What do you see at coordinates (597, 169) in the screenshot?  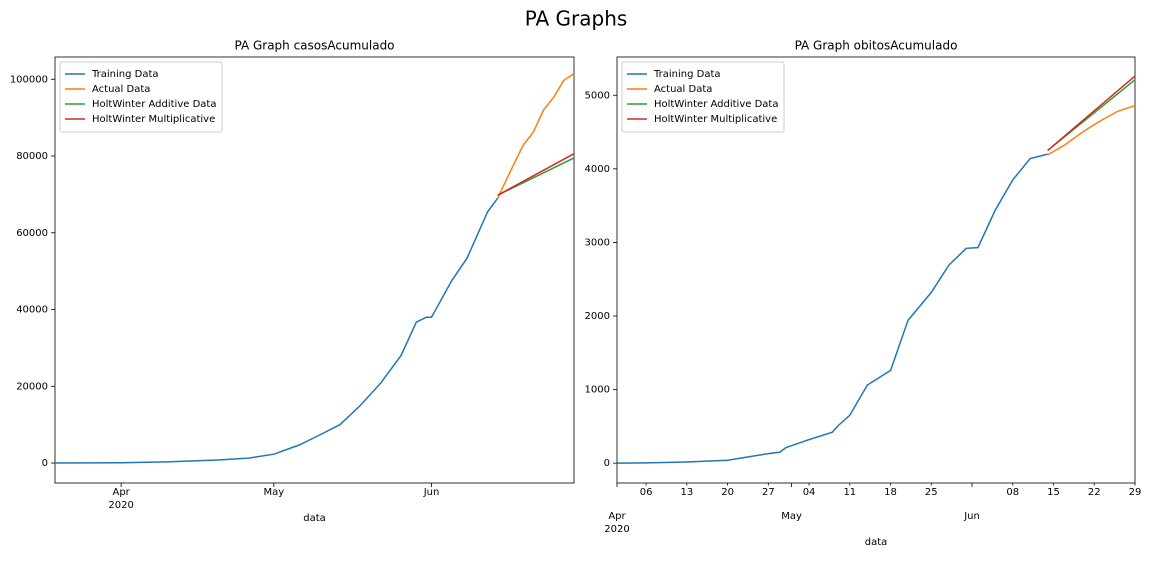 I see `y-tick-label: 4000` at bounding box center [597, 169].